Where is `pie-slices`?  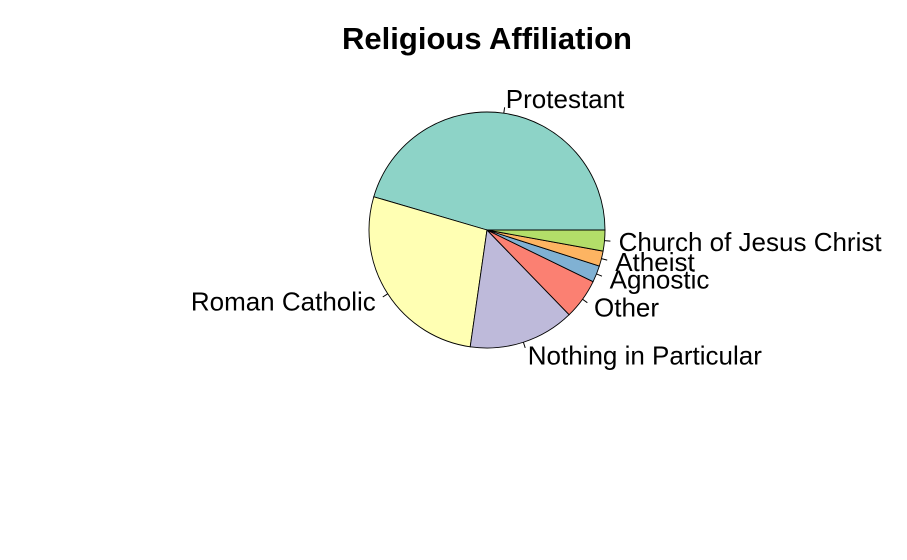 pie-slices is located at coordinates (487, 230).